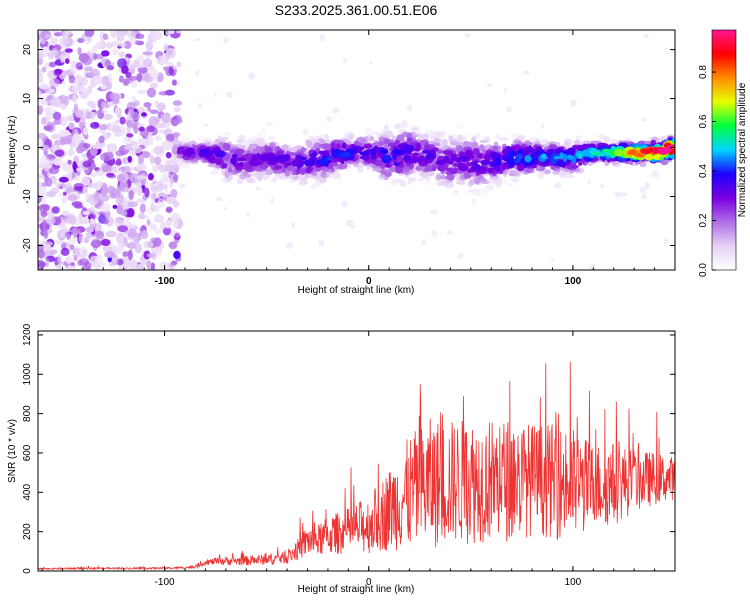 This screenshot has height=600, width=750. Describe the element at coordinates (703, 220) in the screenshot. I see `colorbar-tick-label: 0.2` at that location.